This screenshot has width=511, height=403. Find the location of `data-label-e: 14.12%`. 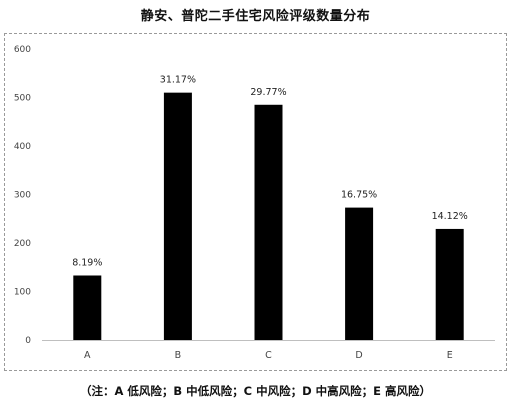

data-label-e: 14.12% is located at coordinates (450, 216).